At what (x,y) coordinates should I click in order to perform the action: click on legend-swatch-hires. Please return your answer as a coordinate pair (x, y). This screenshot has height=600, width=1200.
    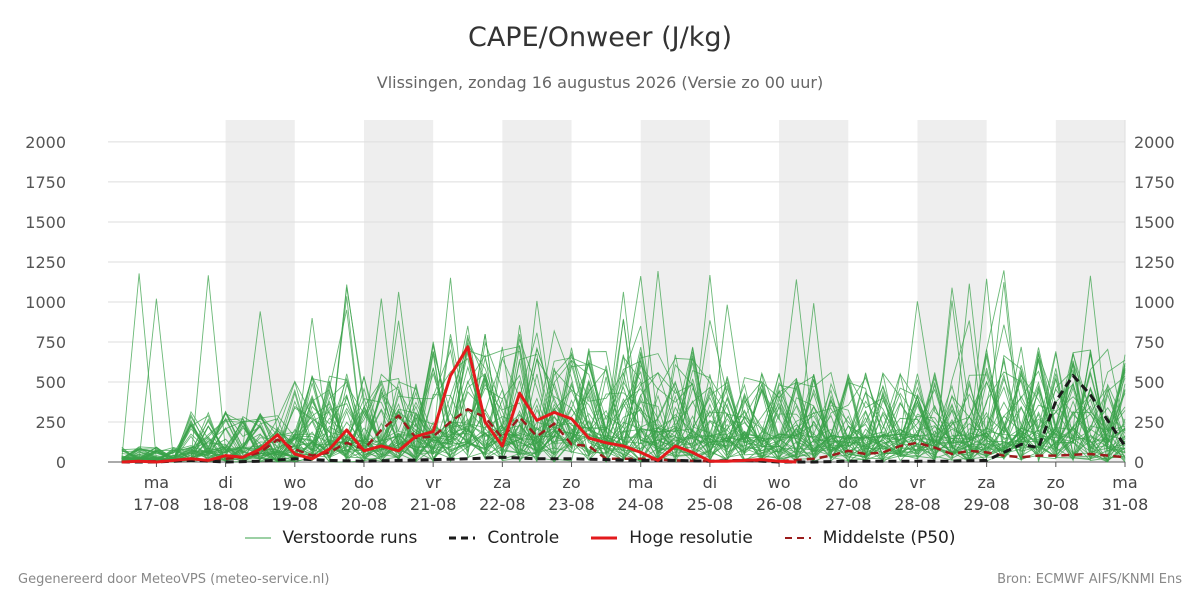
    Looking at the image, I should click on (604, 538).